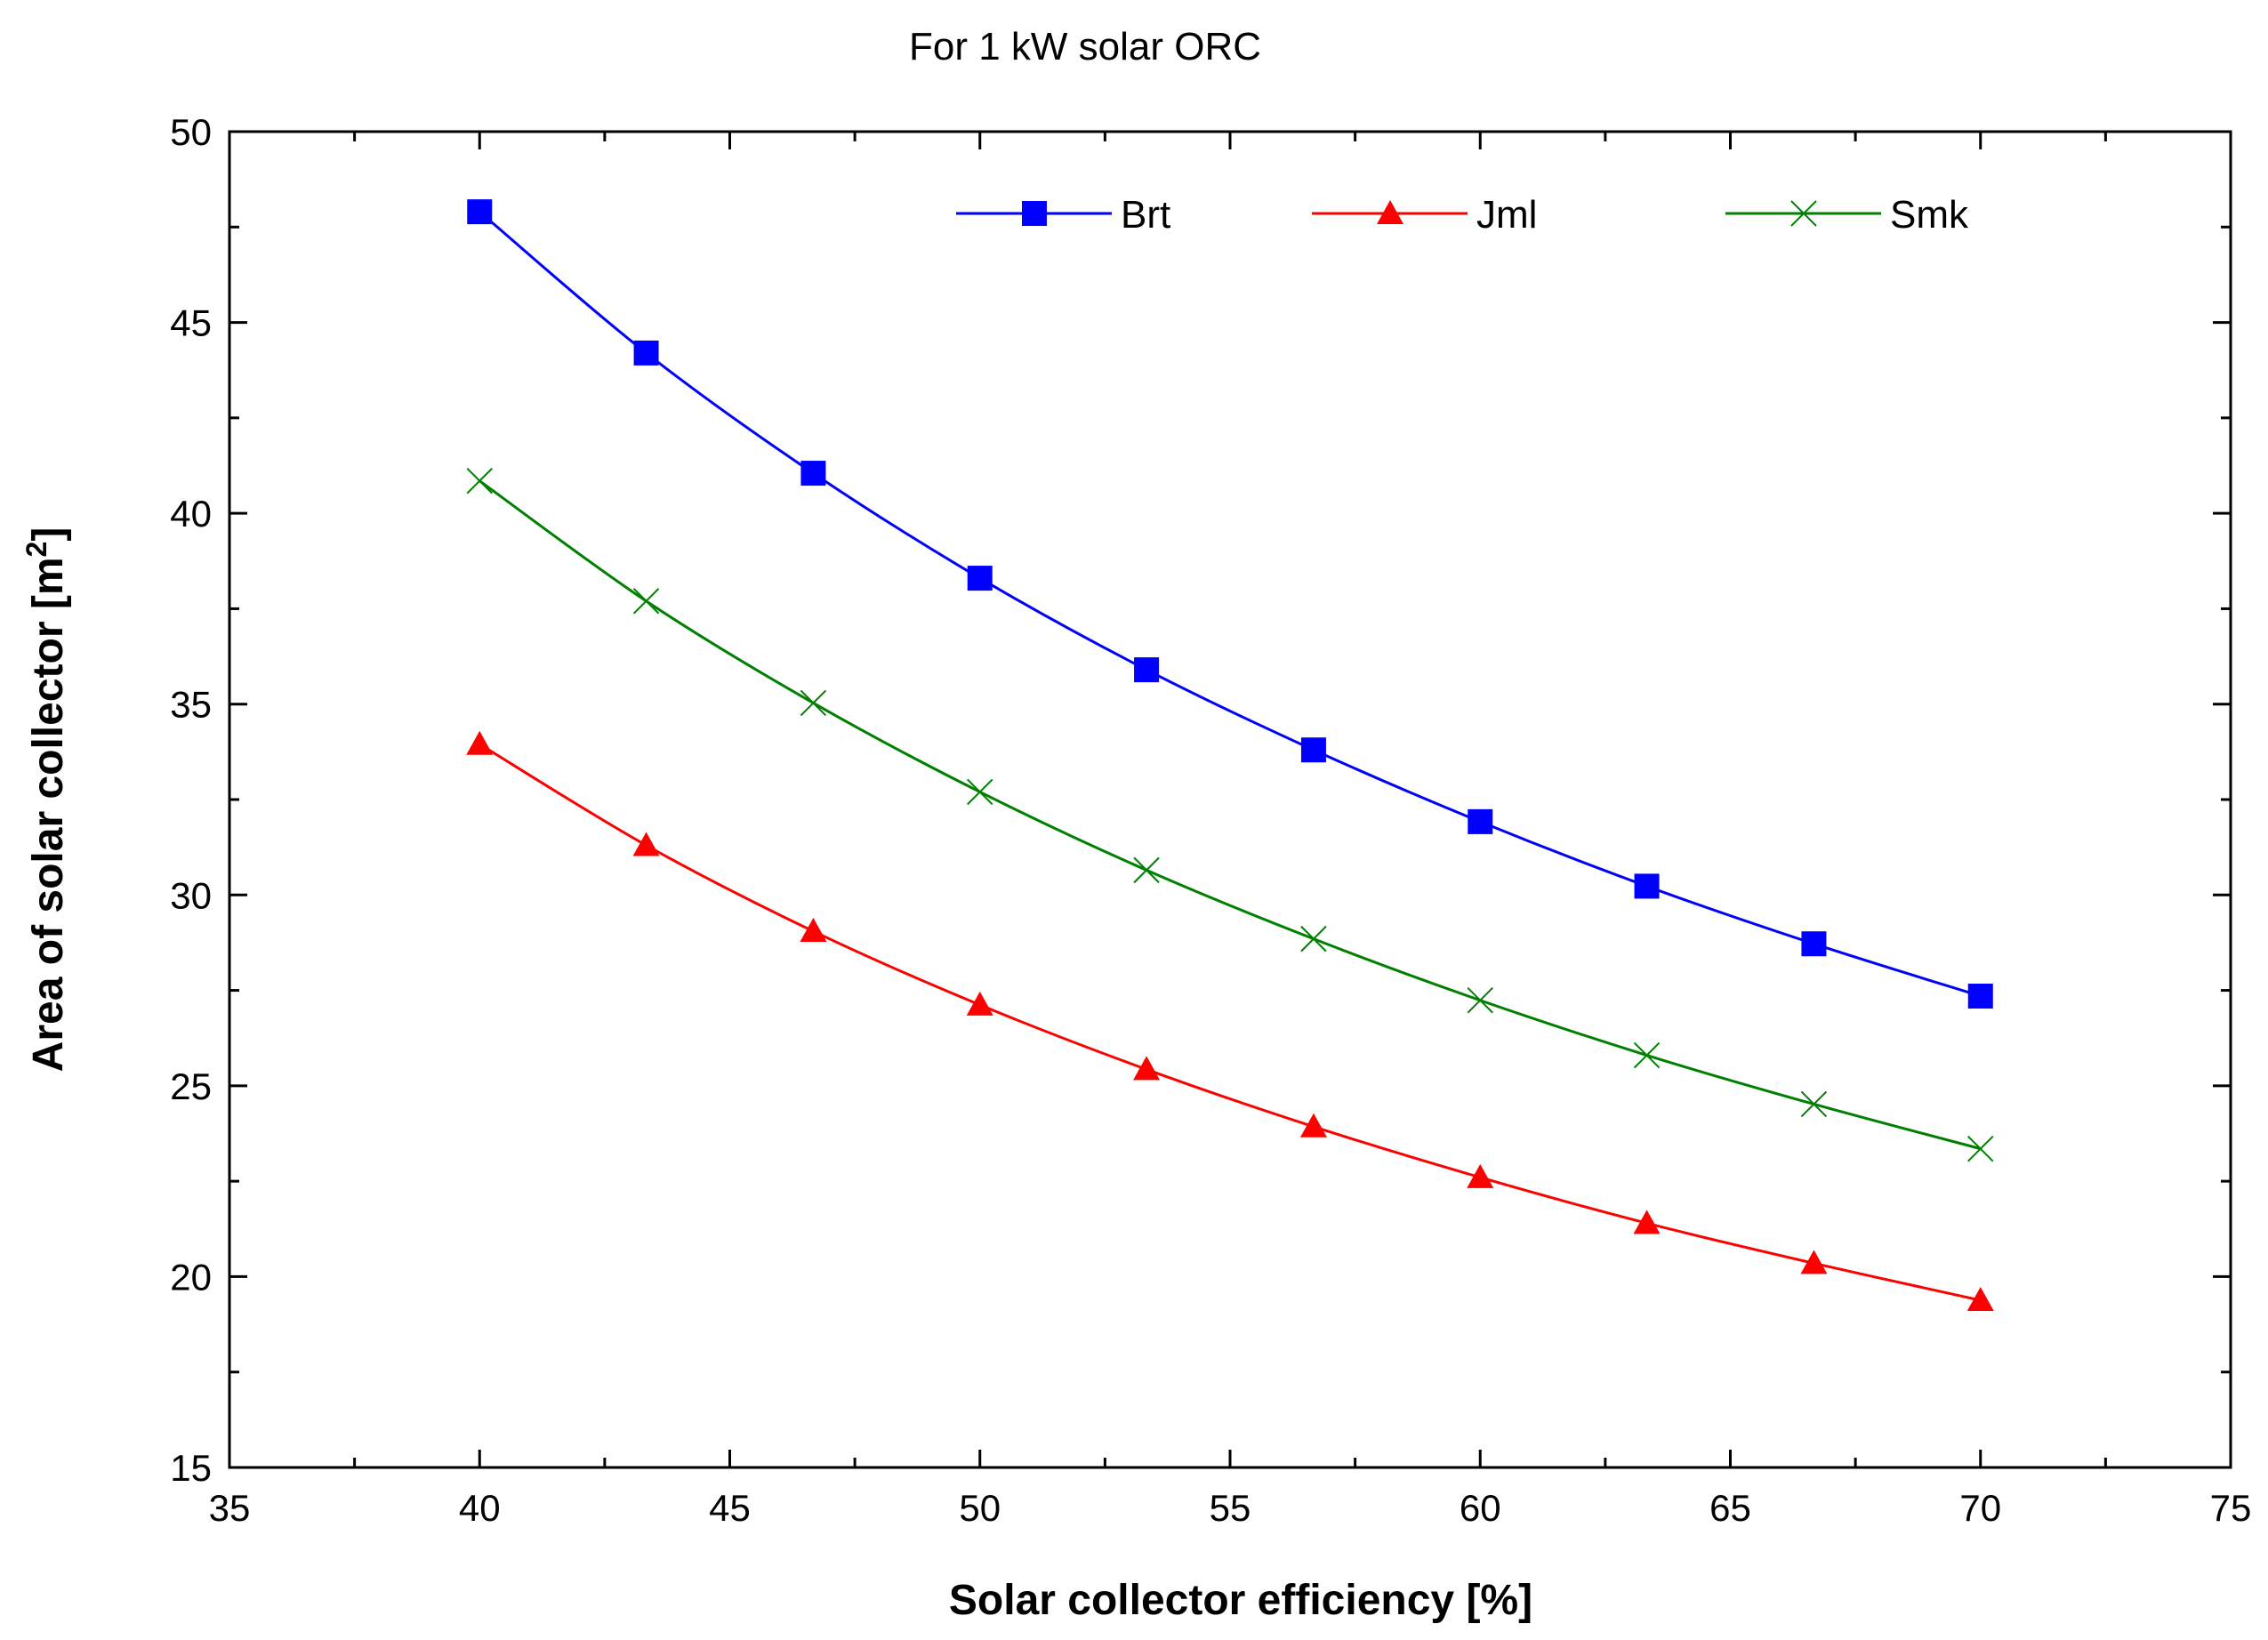  I want to click on legend: Brt Jml Smk, so click(1463, 215).